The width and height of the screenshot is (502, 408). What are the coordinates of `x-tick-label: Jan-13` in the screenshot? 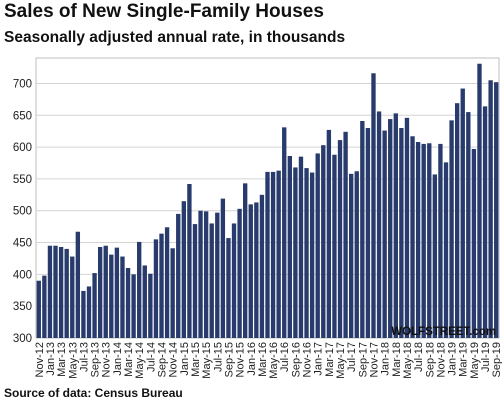 It's located at (51, 359).